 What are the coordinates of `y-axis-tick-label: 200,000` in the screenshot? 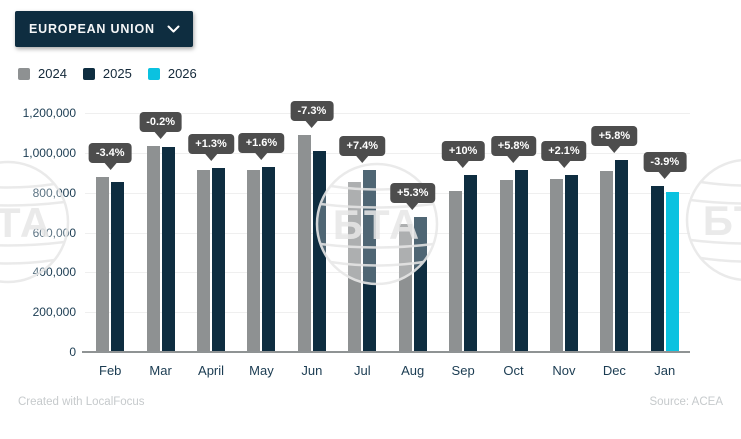 It's located at (54, 312).